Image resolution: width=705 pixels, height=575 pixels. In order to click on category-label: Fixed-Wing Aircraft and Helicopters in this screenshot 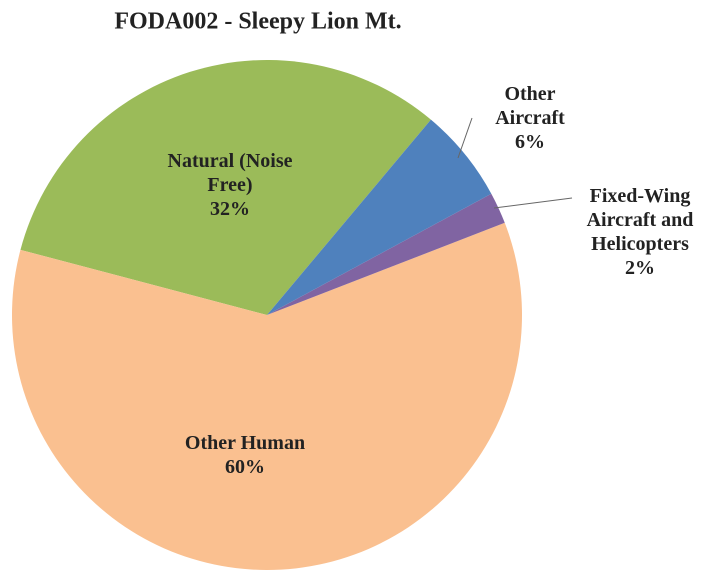, I will do `click(640, 220)`.